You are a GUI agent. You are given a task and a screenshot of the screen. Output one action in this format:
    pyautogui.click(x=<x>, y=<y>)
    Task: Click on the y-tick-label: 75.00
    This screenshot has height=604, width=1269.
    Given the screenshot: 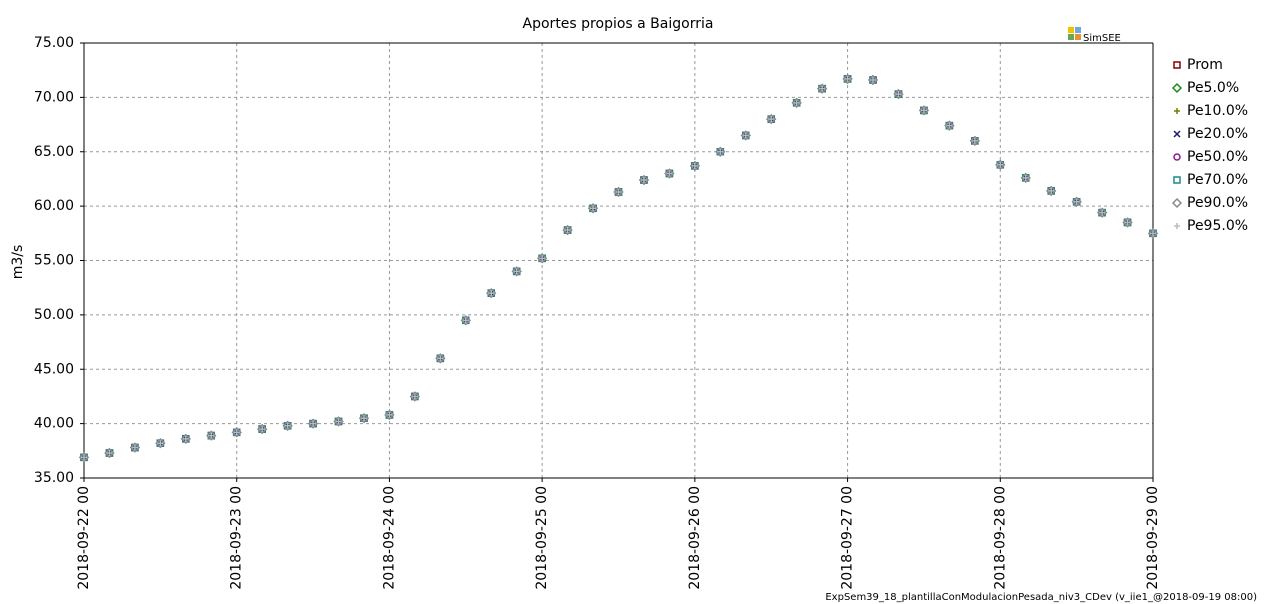 What is the action you would take?
    pyautogui.click(x=54, y=43)
    